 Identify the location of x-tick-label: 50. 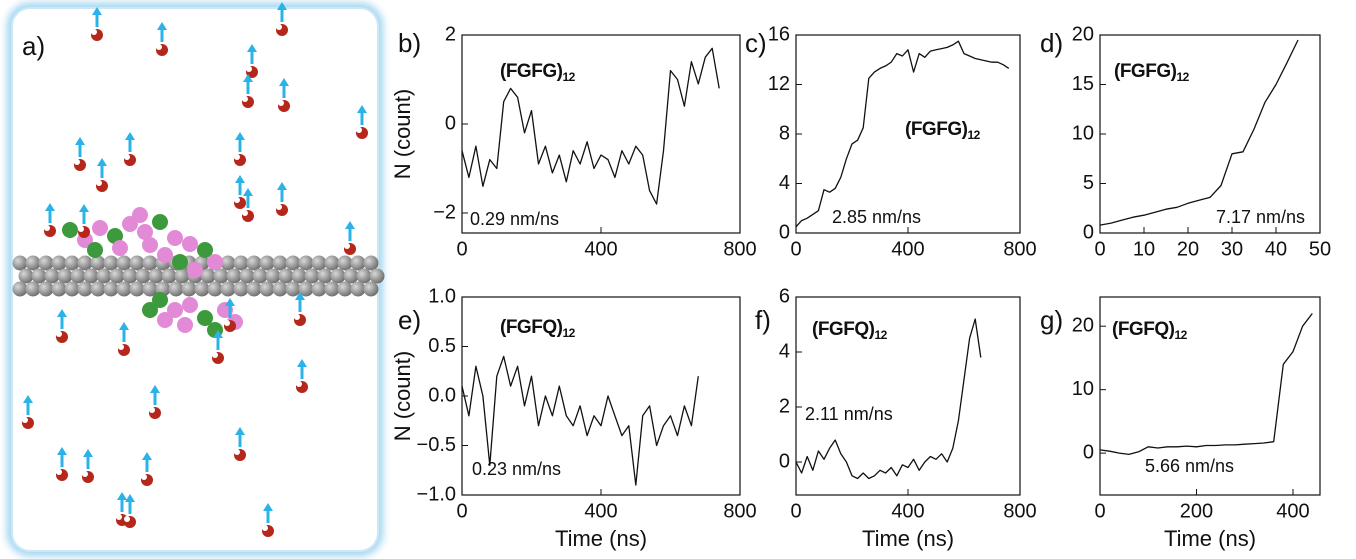
(1320, 249).